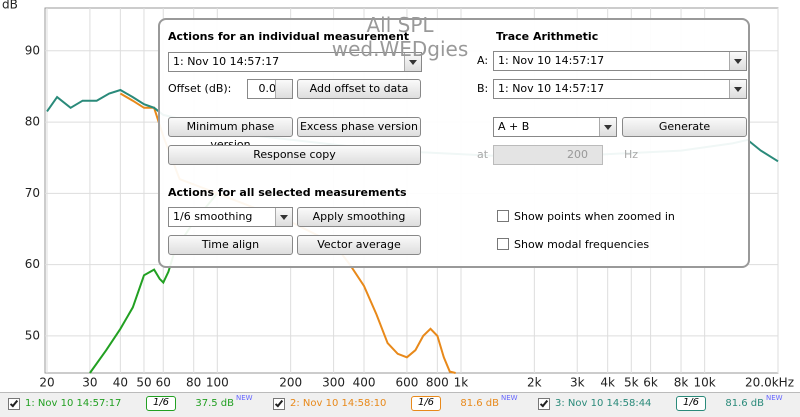 The image size is (800, 417). Describe the element at coordinates (289, 36) in the screenshot. I see `heading: Actions for an individual measurement` at that location.